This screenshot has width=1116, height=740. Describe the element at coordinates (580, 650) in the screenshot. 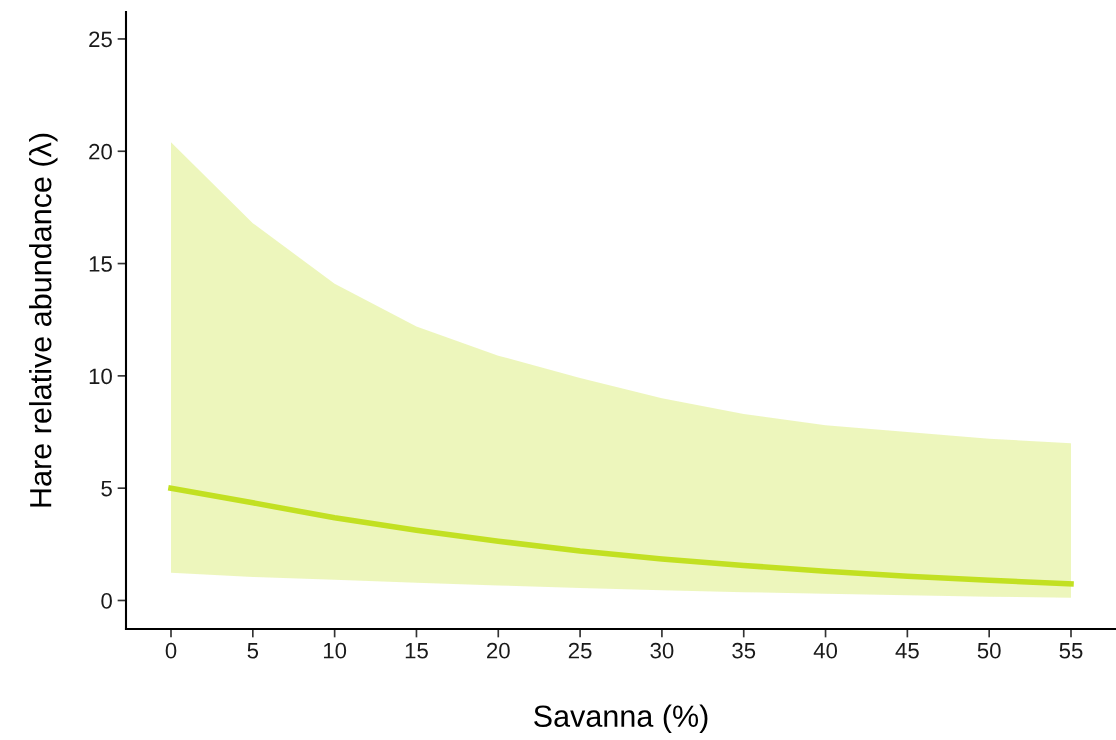

I see `x-tick-label: 25` at that location.